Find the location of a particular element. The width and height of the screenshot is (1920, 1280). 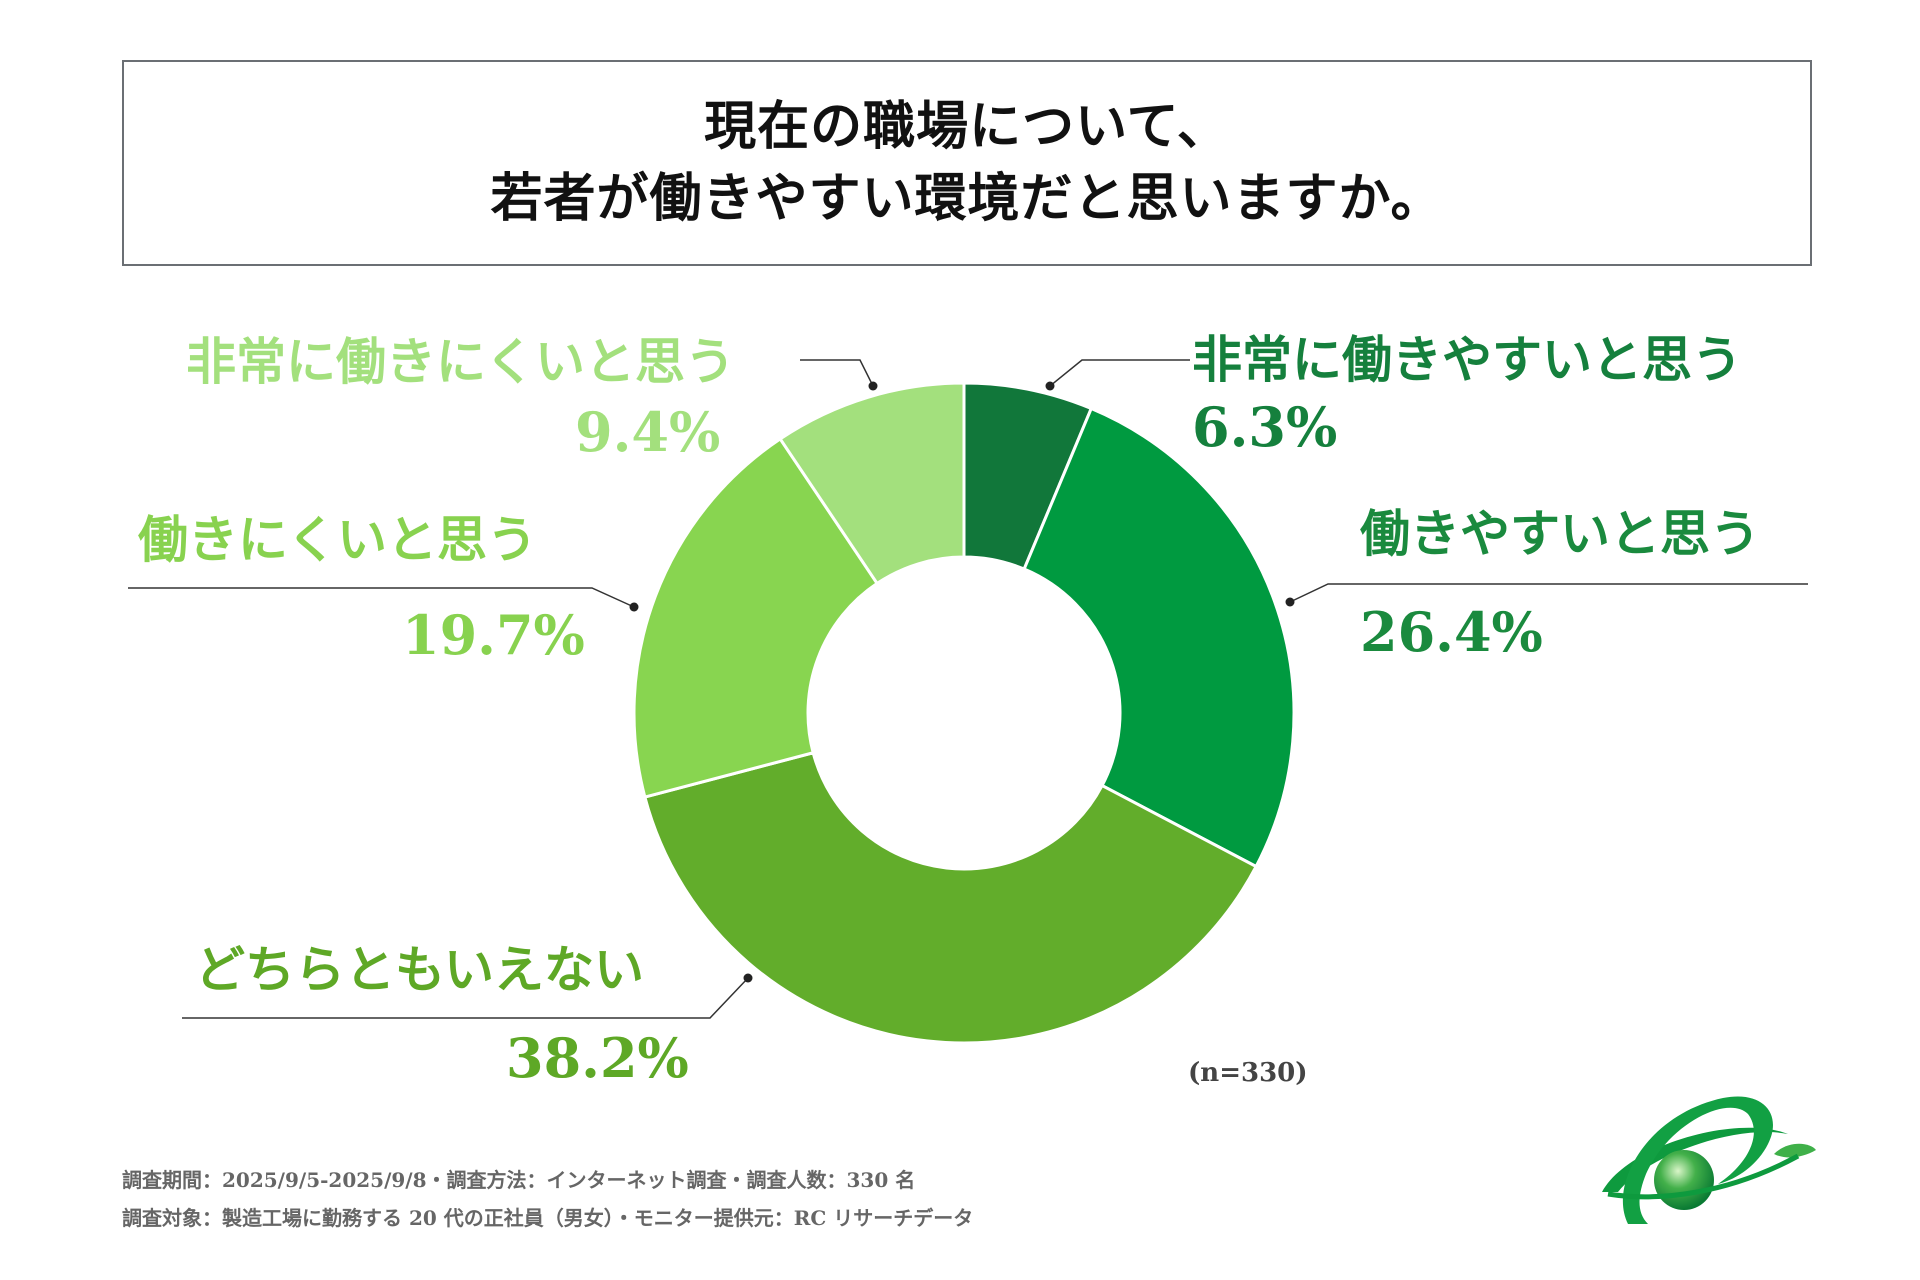

leader-dot-very-hard is located at coordinates (873, 386).